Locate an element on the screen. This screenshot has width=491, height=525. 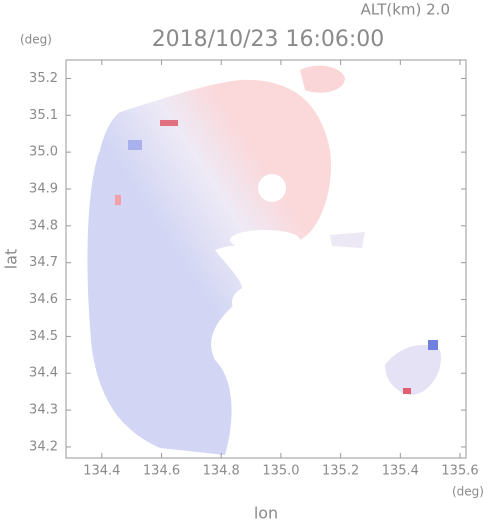
y-tick-label: 34.8 is located at coordinates (43, 225).